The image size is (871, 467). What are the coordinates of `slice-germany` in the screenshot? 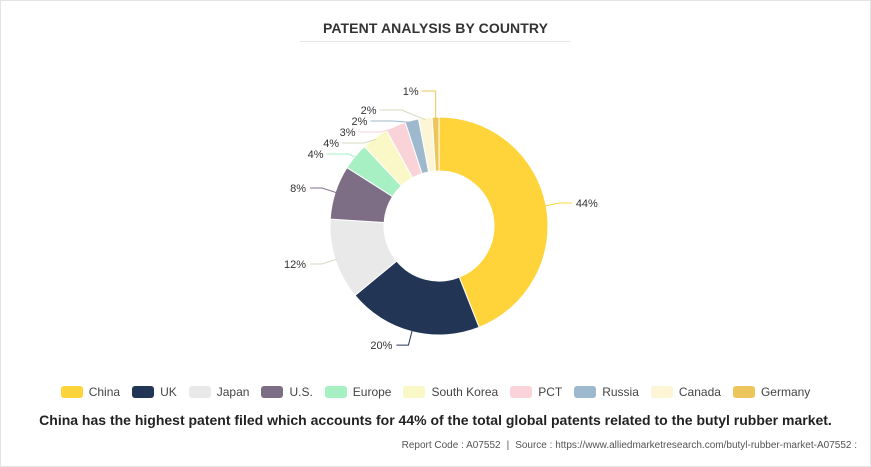 It's located at (435, 144).